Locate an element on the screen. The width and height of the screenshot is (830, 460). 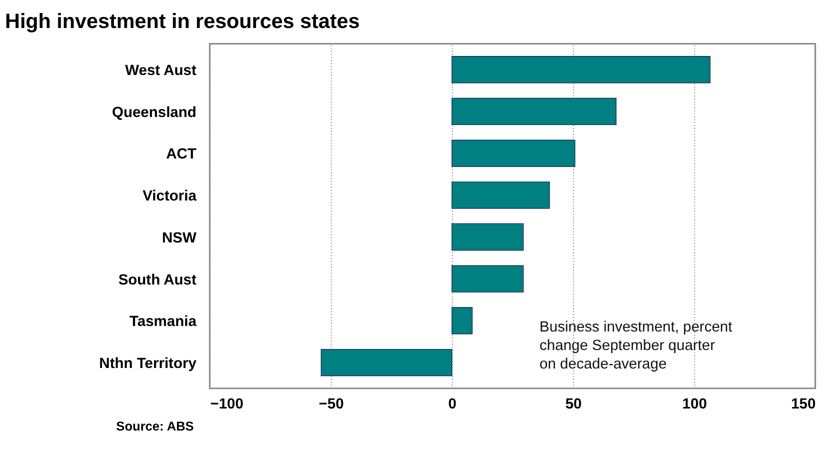
y-tick-label: West Aust is located at coordinates (160, 71).